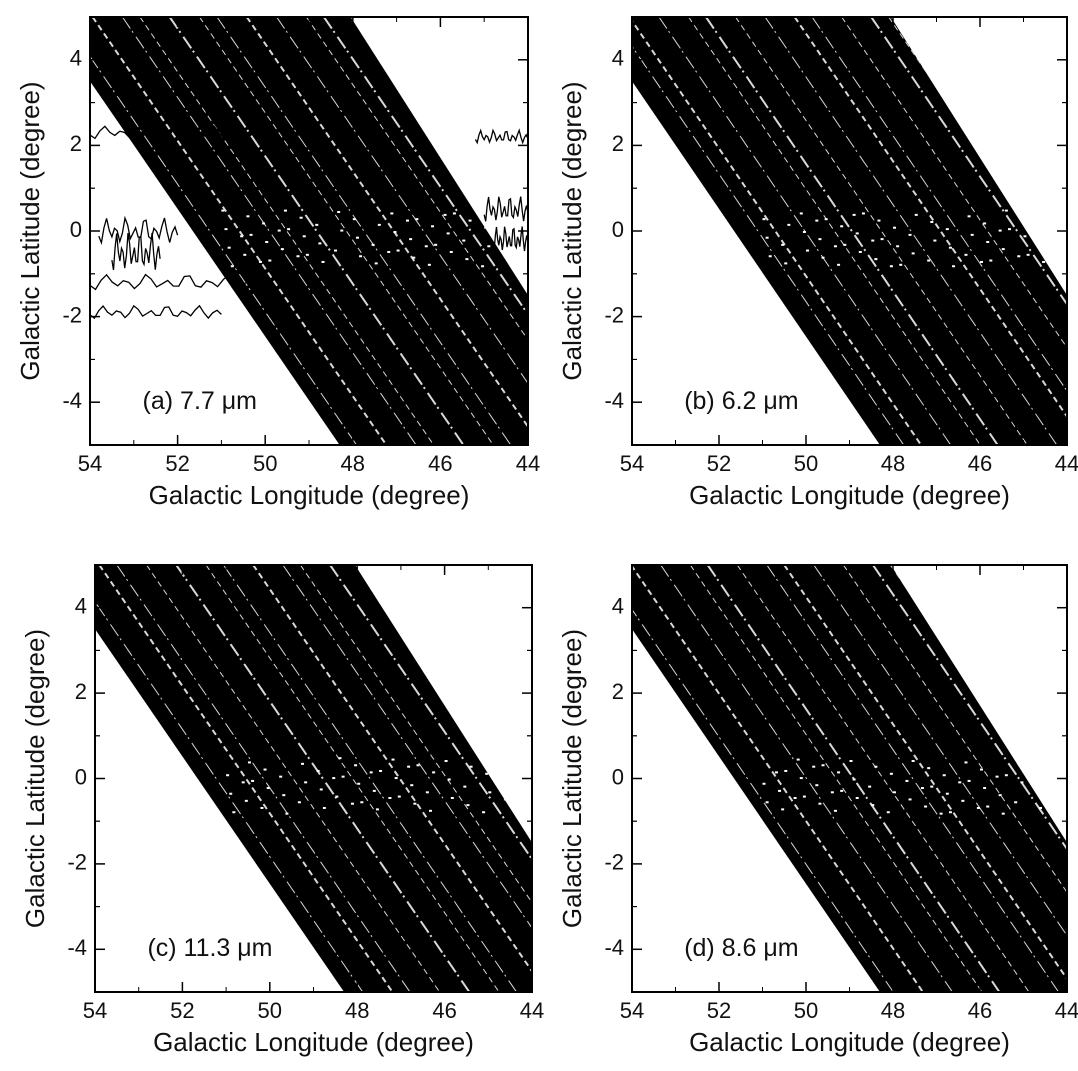  Describe the element at coordinates (30, 230) in the screenshot. I see `y-axis-label: Galactic Latitude (degree)` at that location.